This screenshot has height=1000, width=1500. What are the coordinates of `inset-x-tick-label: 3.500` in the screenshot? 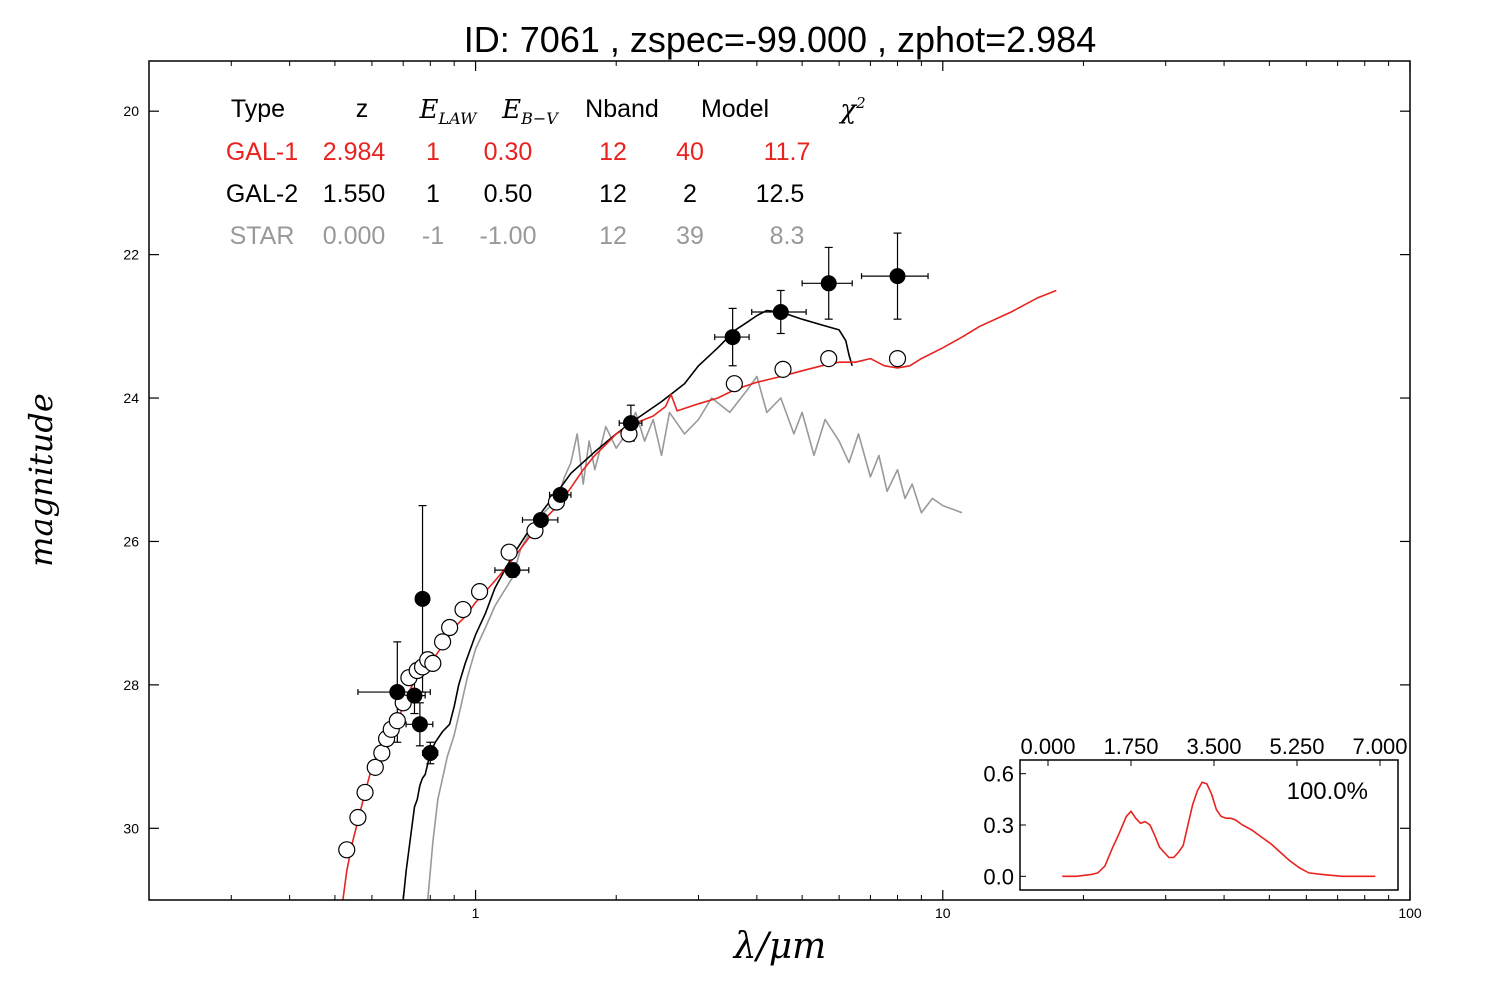 It's located at (1213, 746).